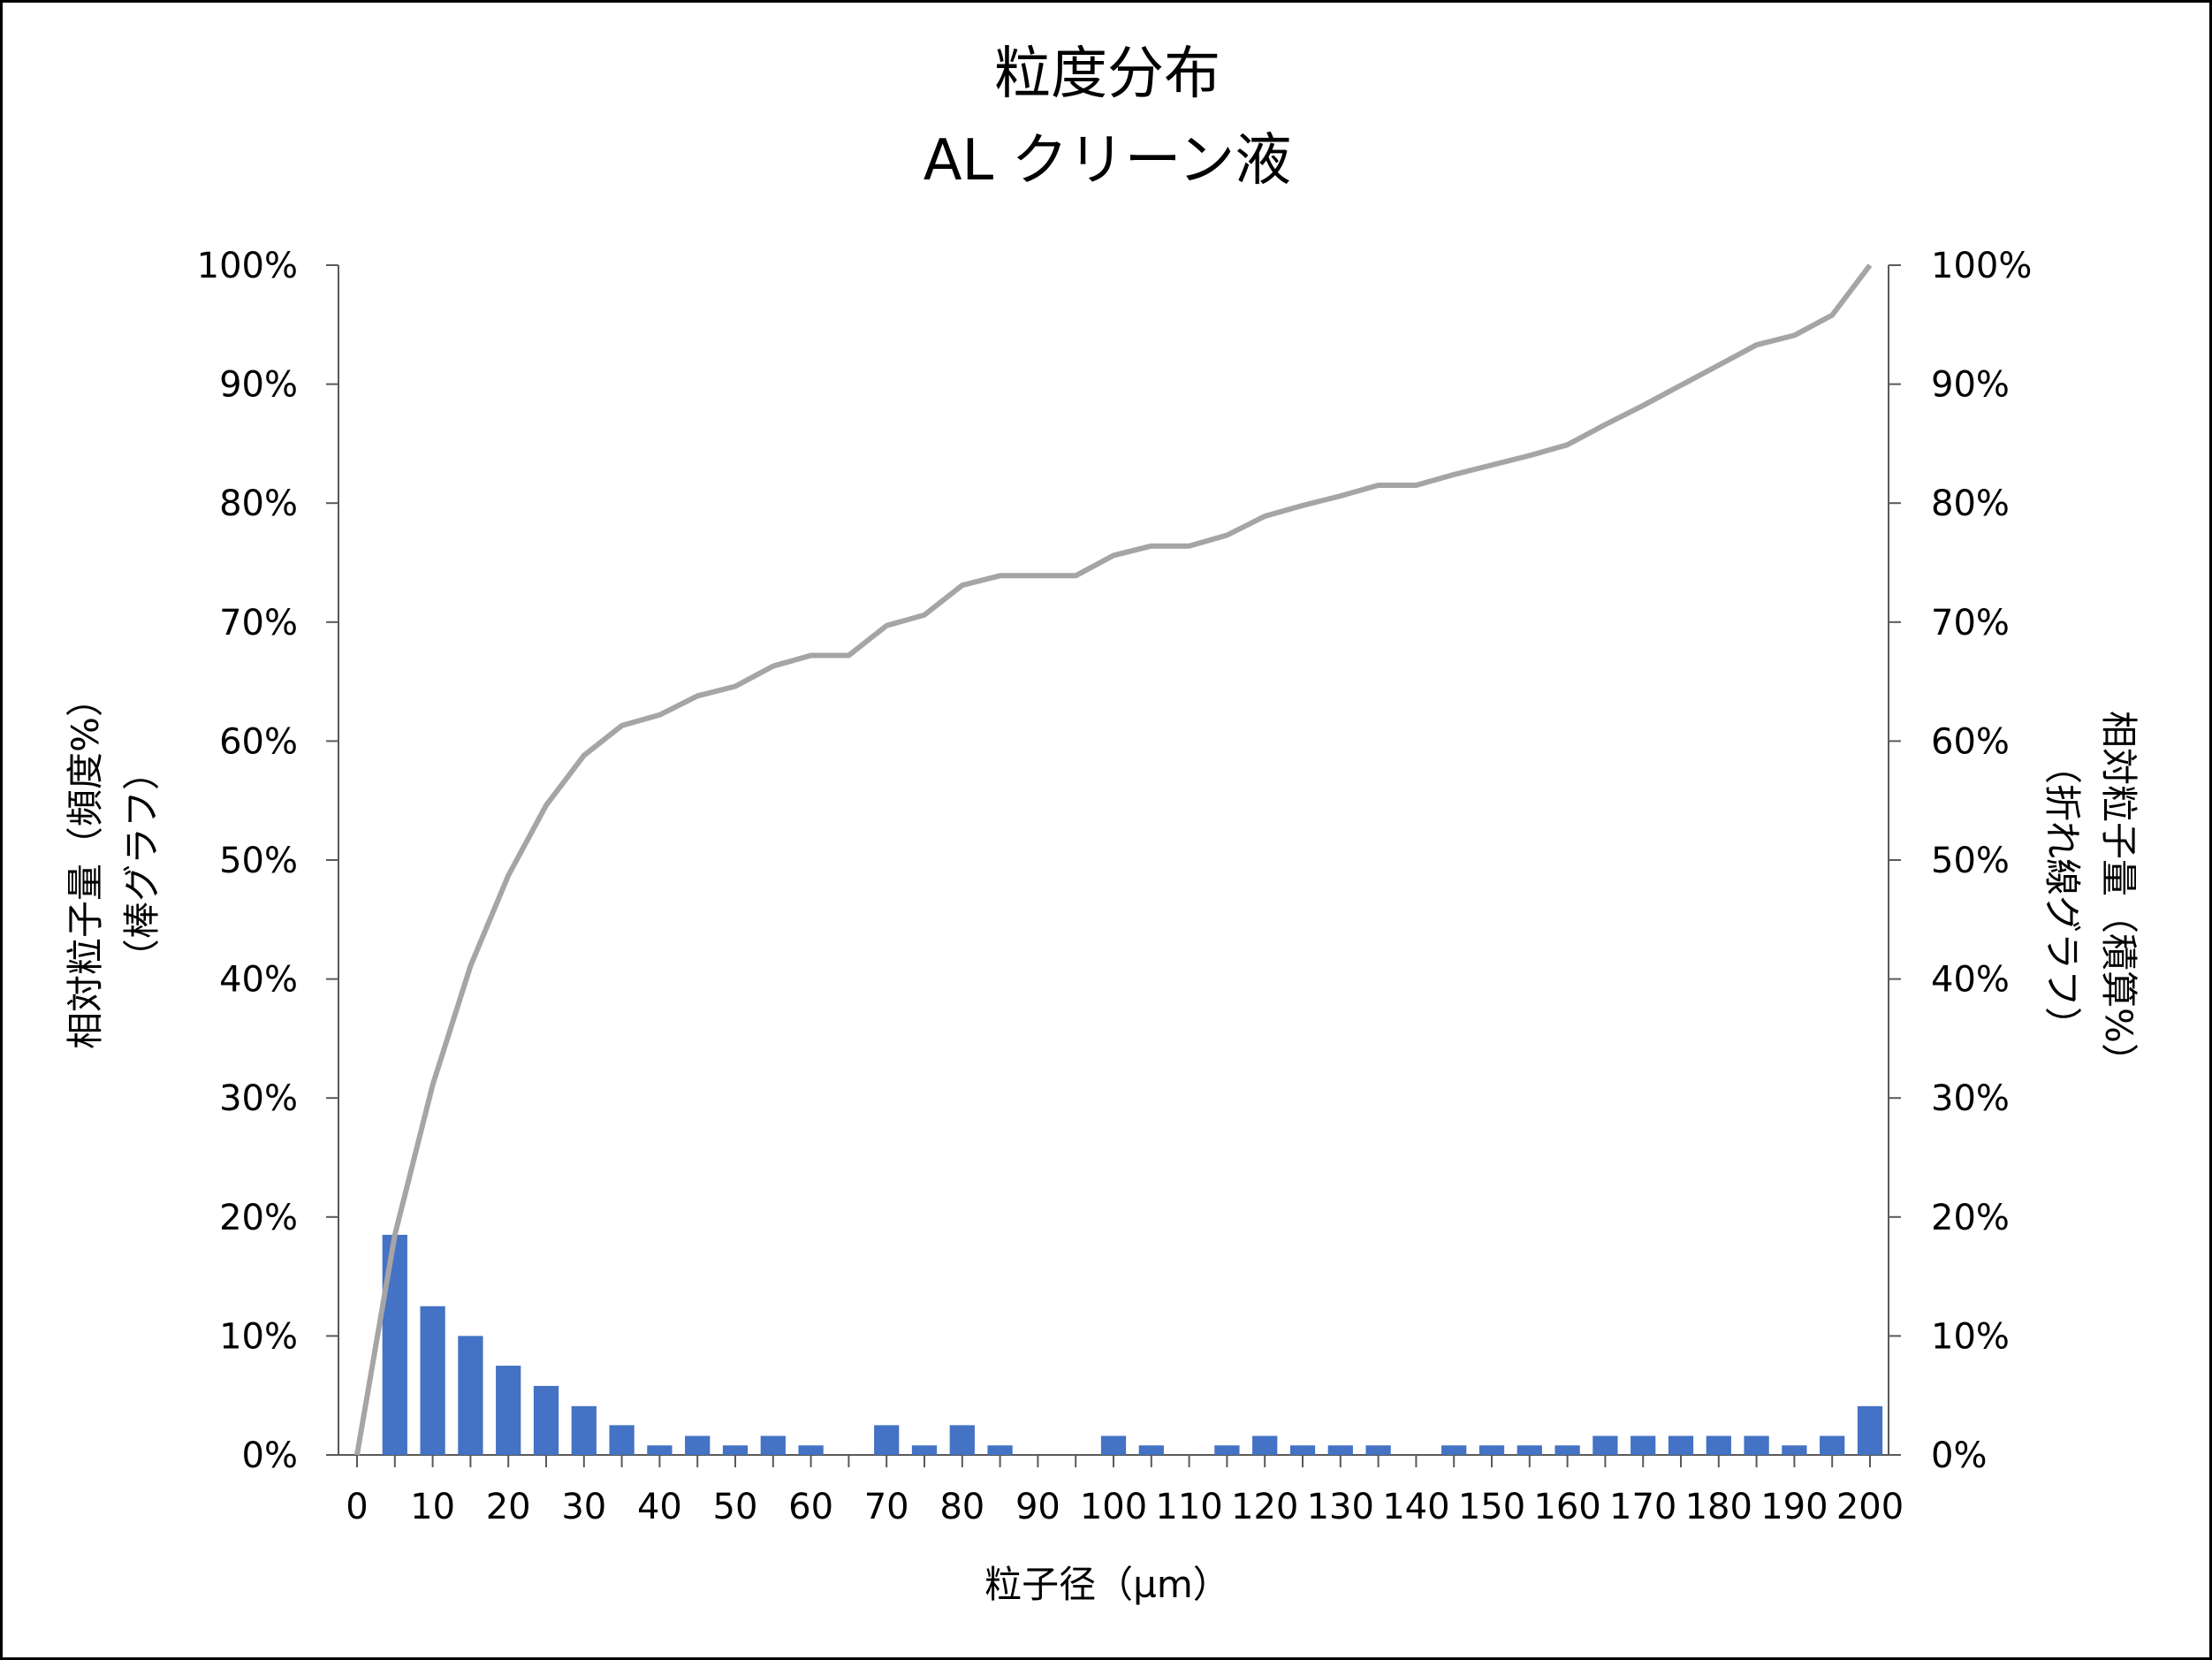 The width and height of the screenshot is (2212, 1660). I want to click on x-tick-label: 140, so click(1415, 1507).